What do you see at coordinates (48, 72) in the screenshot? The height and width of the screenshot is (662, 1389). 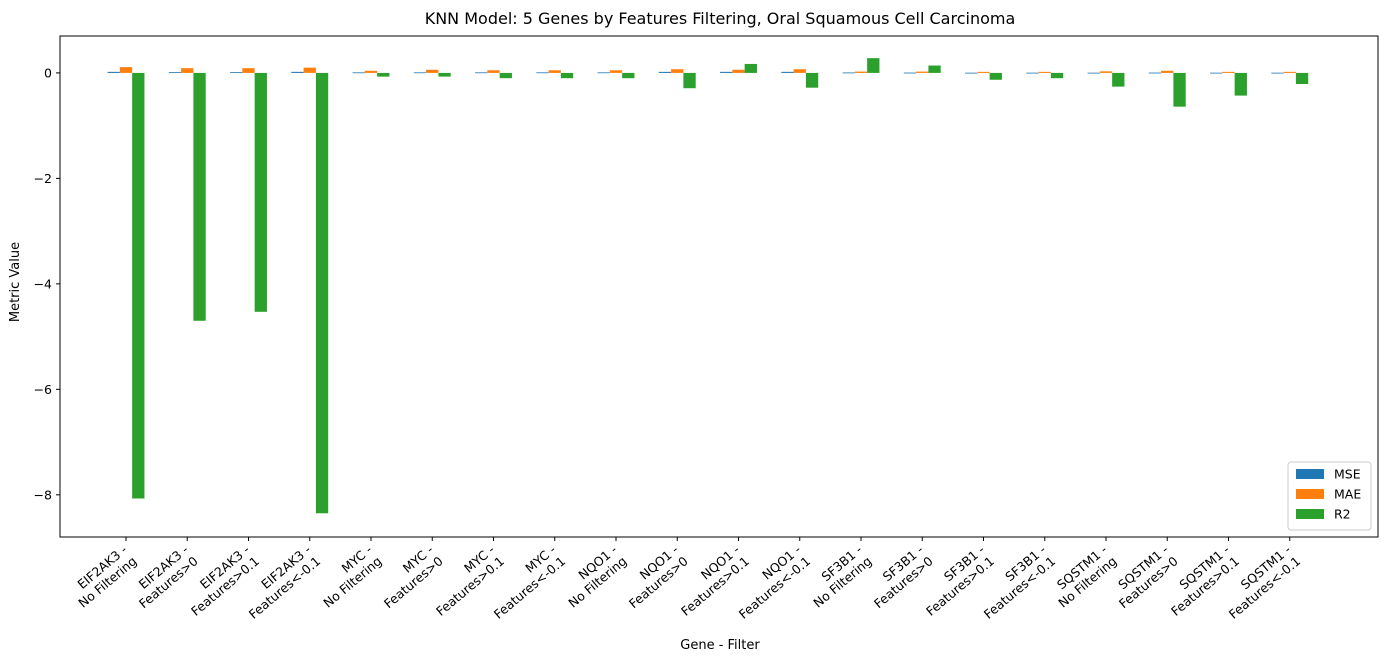 I see `y-tick-label: 0` at bounding box center [48, 72].